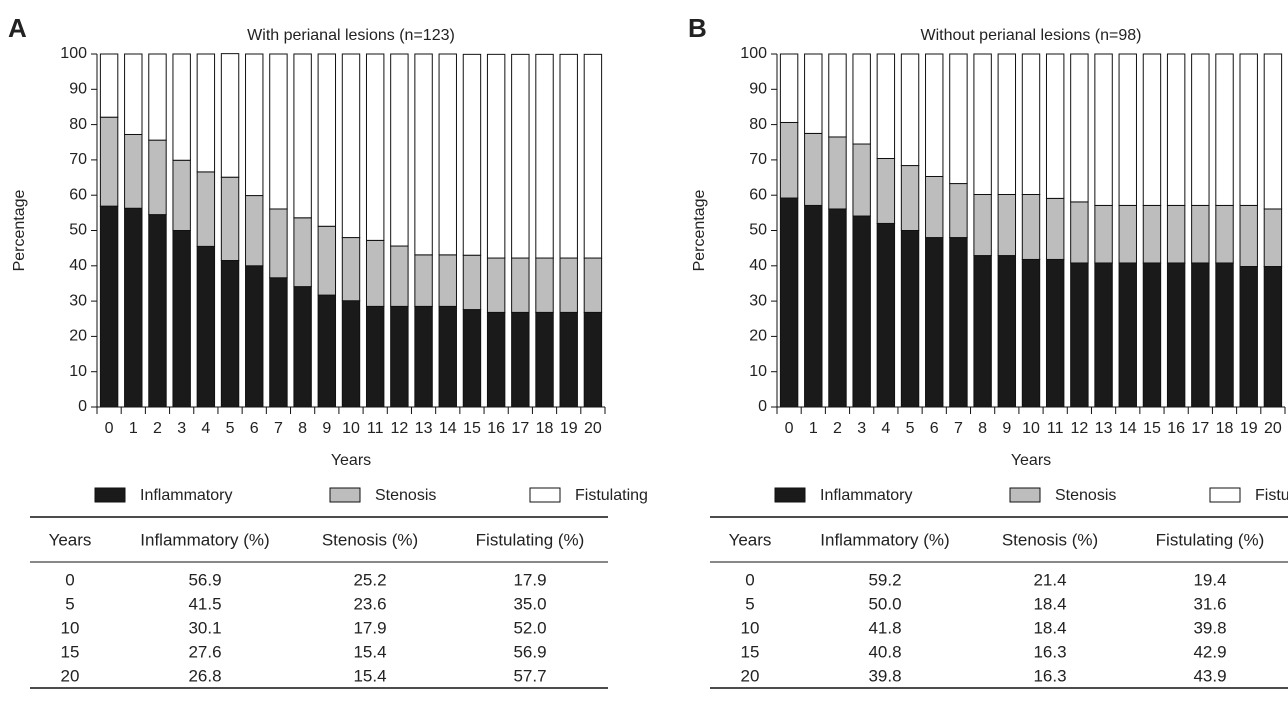 Image resolution: width=1288 pixels, height=706 pixels. I want to click on table-cell: 15, so click(70, 651).